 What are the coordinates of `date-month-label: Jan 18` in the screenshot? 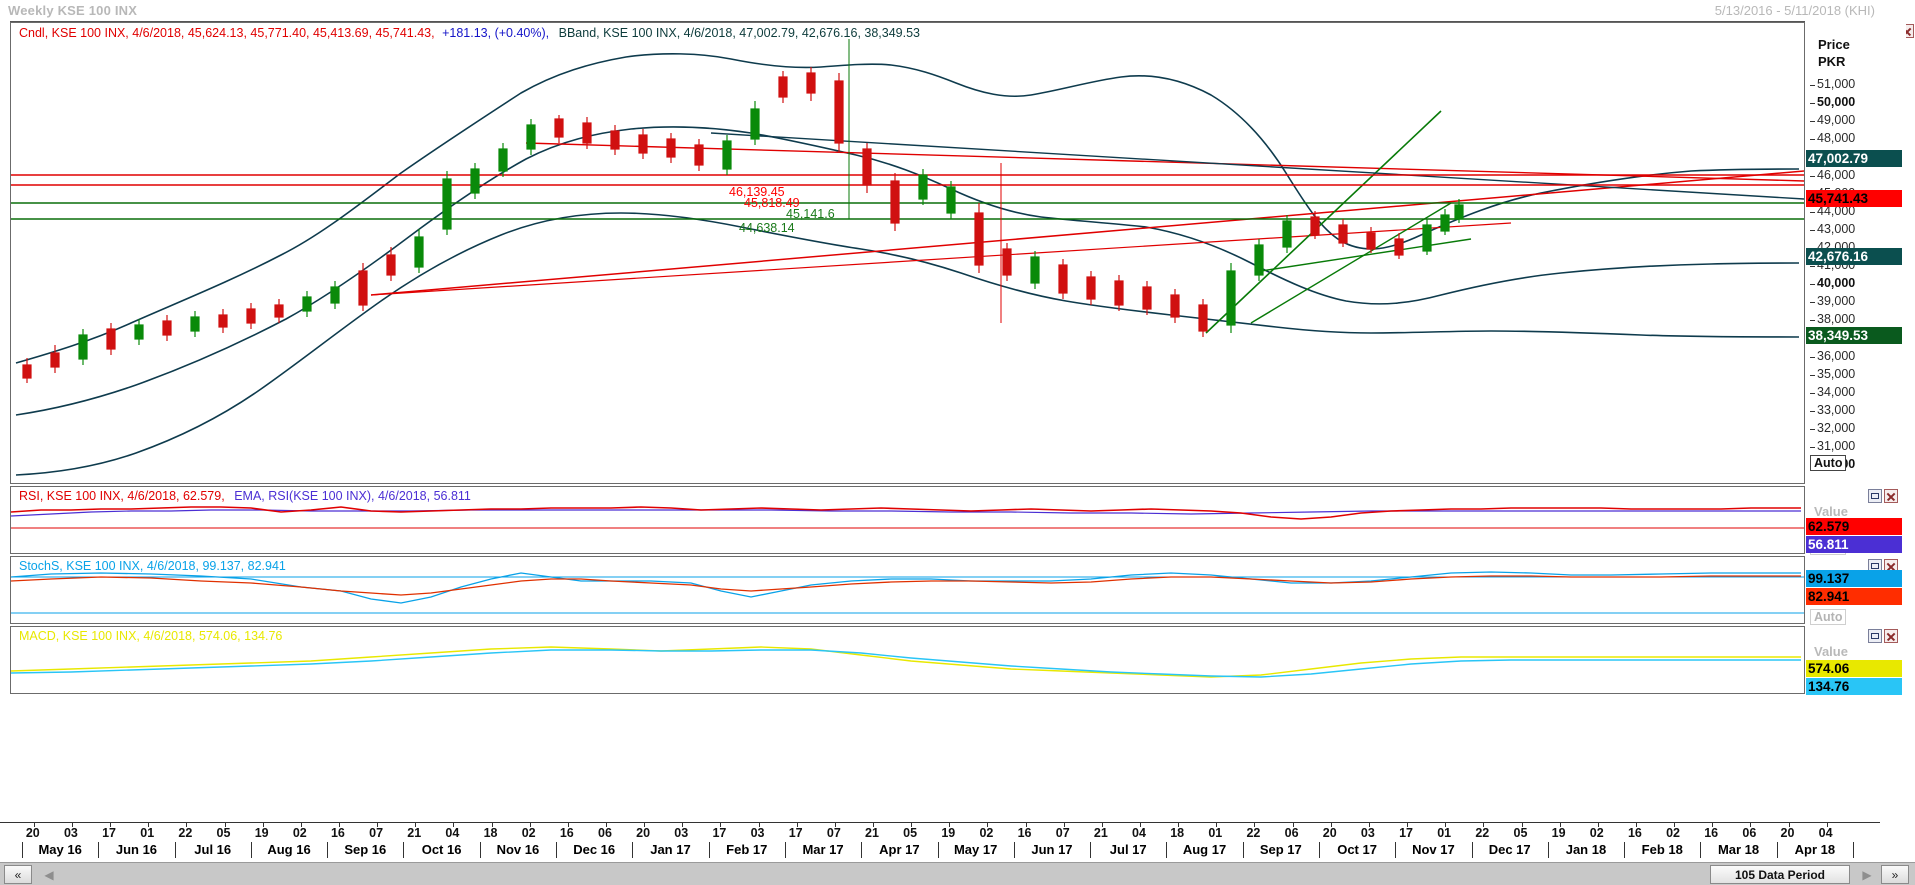 It's located at (1586, 849).